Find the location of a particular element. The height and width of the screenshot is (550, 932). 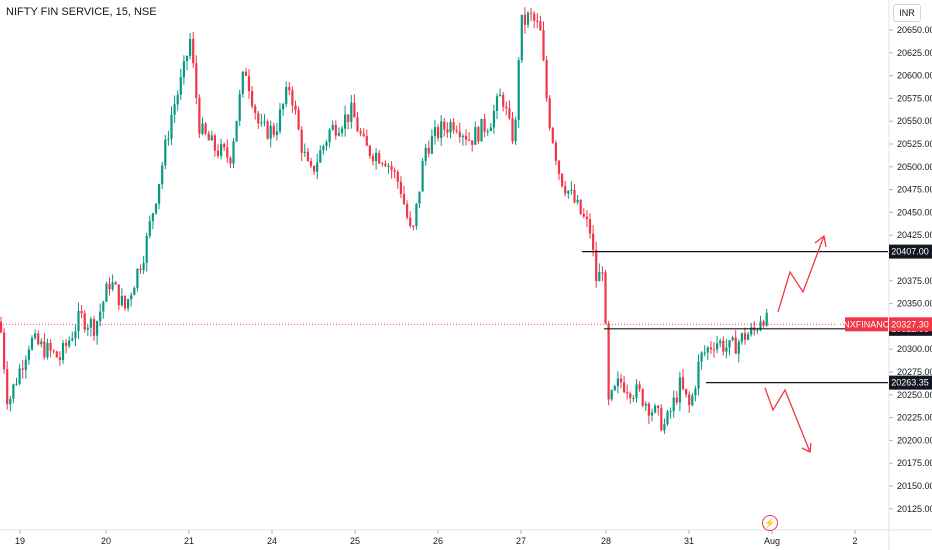

bullish-path-arrow is located at coordinates (801, 274).